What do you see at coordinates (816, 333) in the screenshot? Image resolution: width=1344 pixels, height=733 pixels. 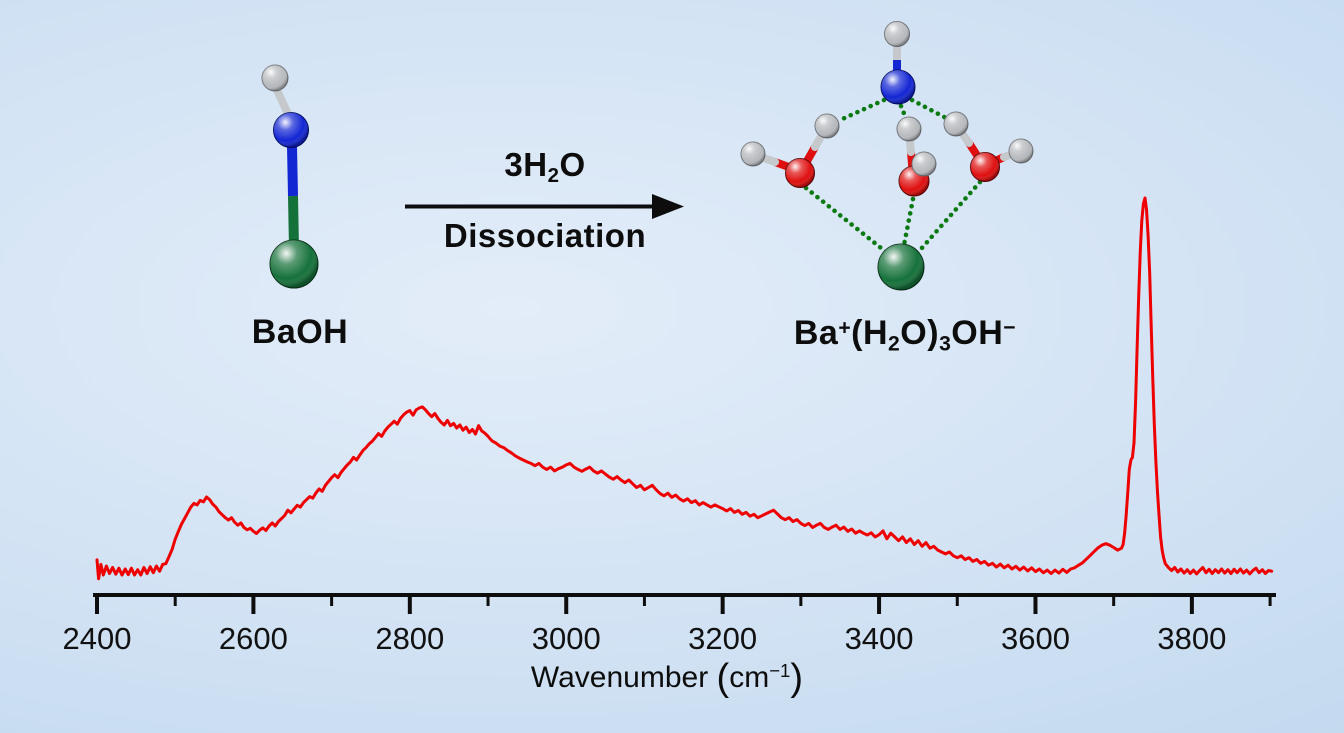 I see `product-text: Ba` at bounding box center [816, 333].